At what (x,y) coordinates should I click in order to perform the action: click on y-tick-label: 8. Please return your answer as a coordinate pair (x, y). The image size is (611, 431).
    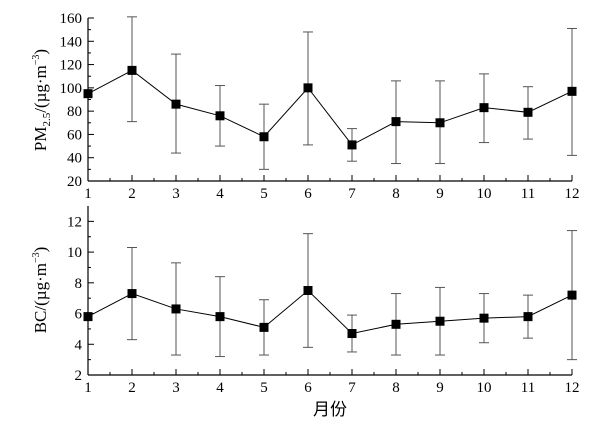
    Looking at the image, I should click on (79, 284).